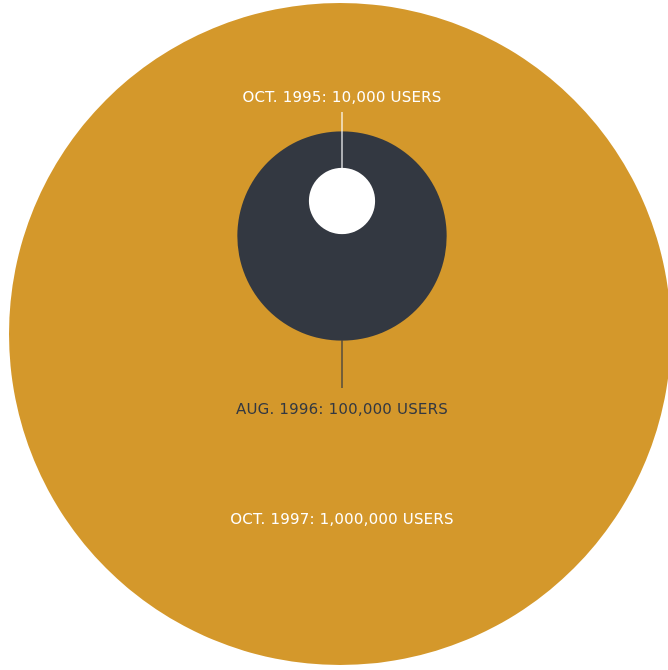 The image size is (668, 670). Describe the element at coordinates (342, 409) in the screenshot. I see `label-1996: AUG. 1996: 100,000 USERS` at that location.